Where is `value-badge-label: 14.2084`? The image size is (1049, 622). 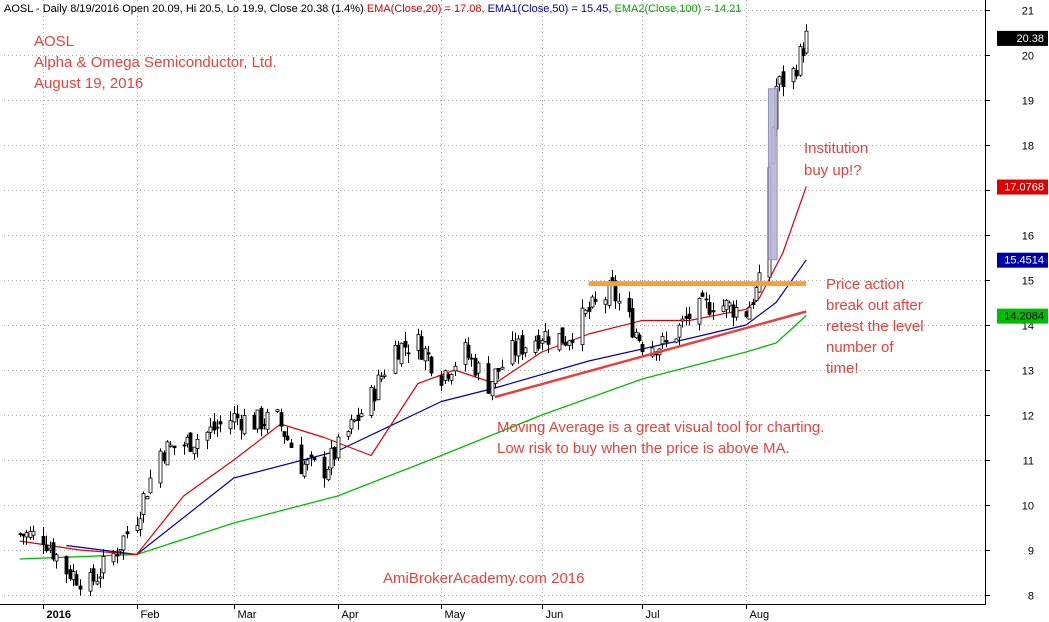 value-badge-label: 14.2084 is located at coordinates (1024, 317).